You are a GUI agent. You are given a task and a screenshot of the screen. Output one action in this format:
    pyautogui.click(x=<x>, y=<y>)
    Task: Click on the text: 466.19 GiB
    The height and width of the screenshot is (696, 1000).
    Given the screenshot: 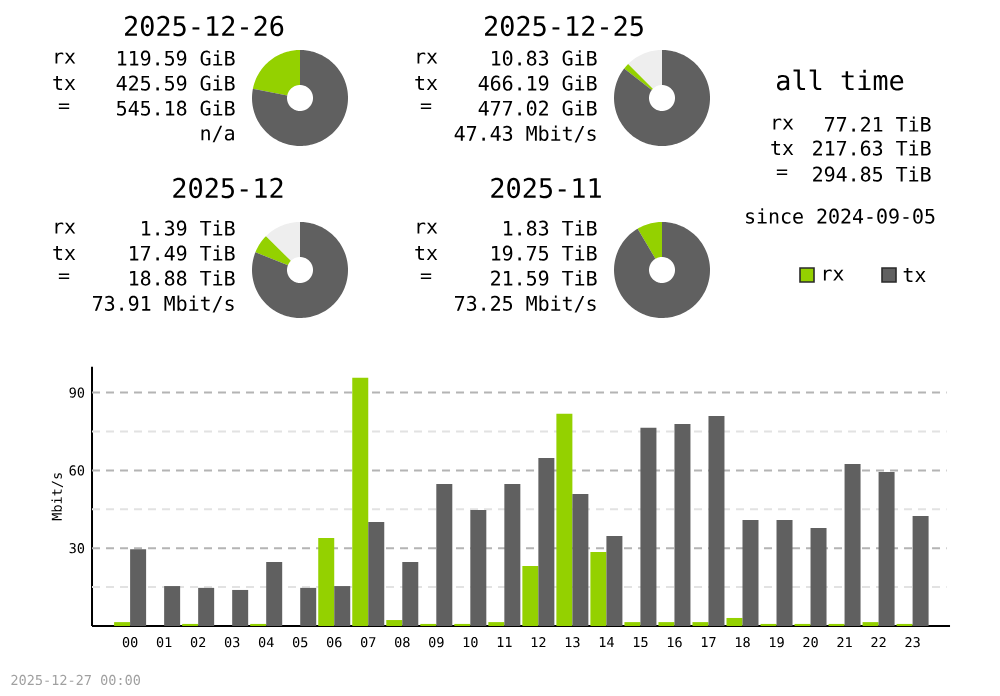 What is the action you would take?
    pyautogui.click(x=537, y=83)
    